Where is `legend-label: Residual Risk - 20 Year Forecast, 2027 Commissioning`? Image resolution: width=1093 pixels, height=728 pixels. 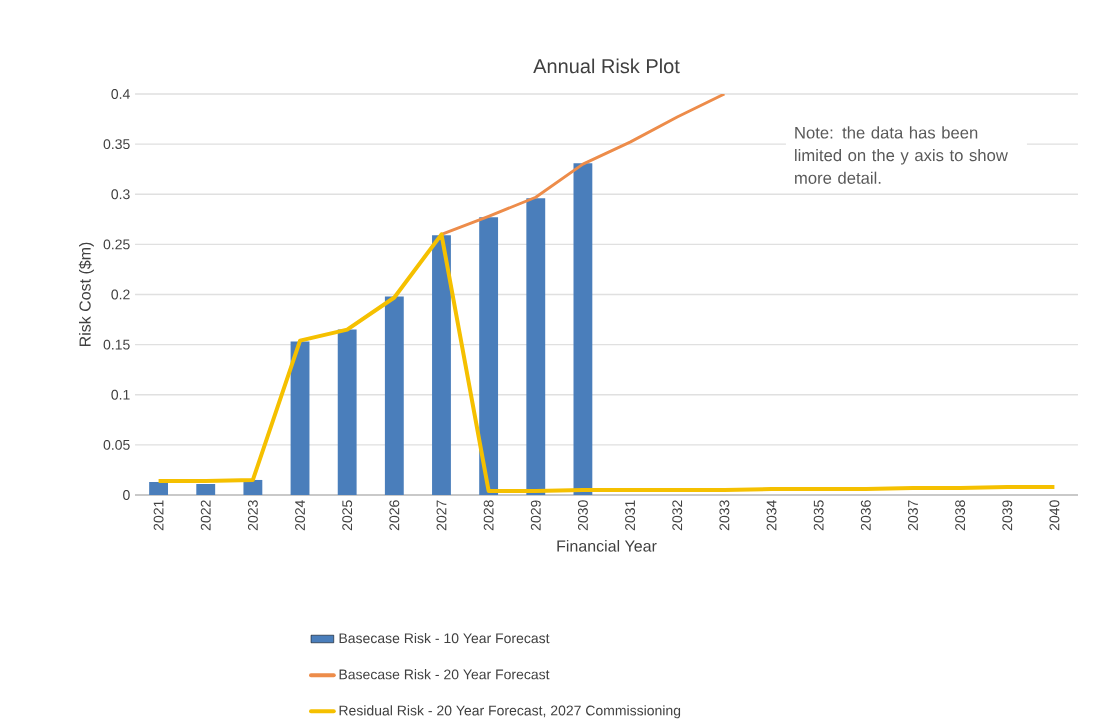
legend-label: Residual Risk - 20 Year Forecast, 2027 Commissioning is located at coordinates (510, 712).